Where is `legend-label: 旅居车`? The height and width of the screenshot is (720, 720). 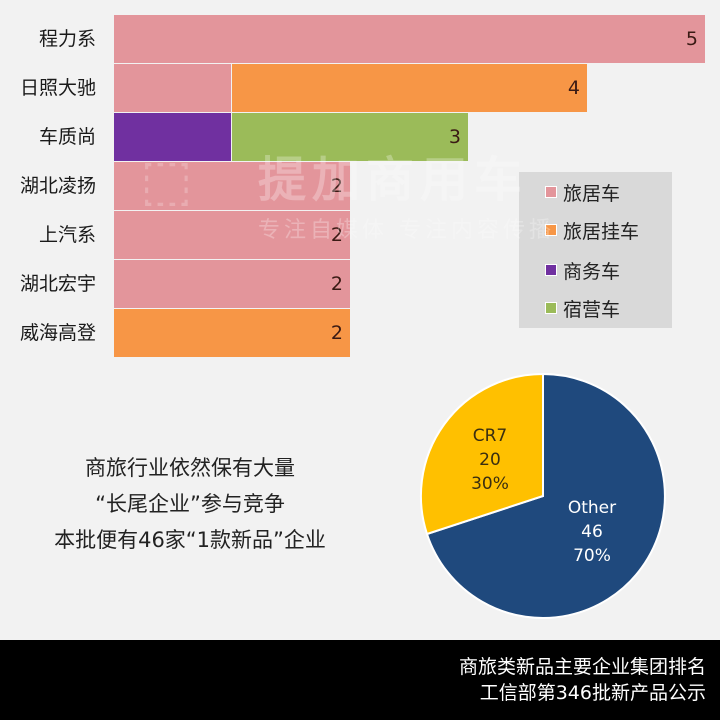
legend-label: 旅居车 is located at coordinates (592, 193).